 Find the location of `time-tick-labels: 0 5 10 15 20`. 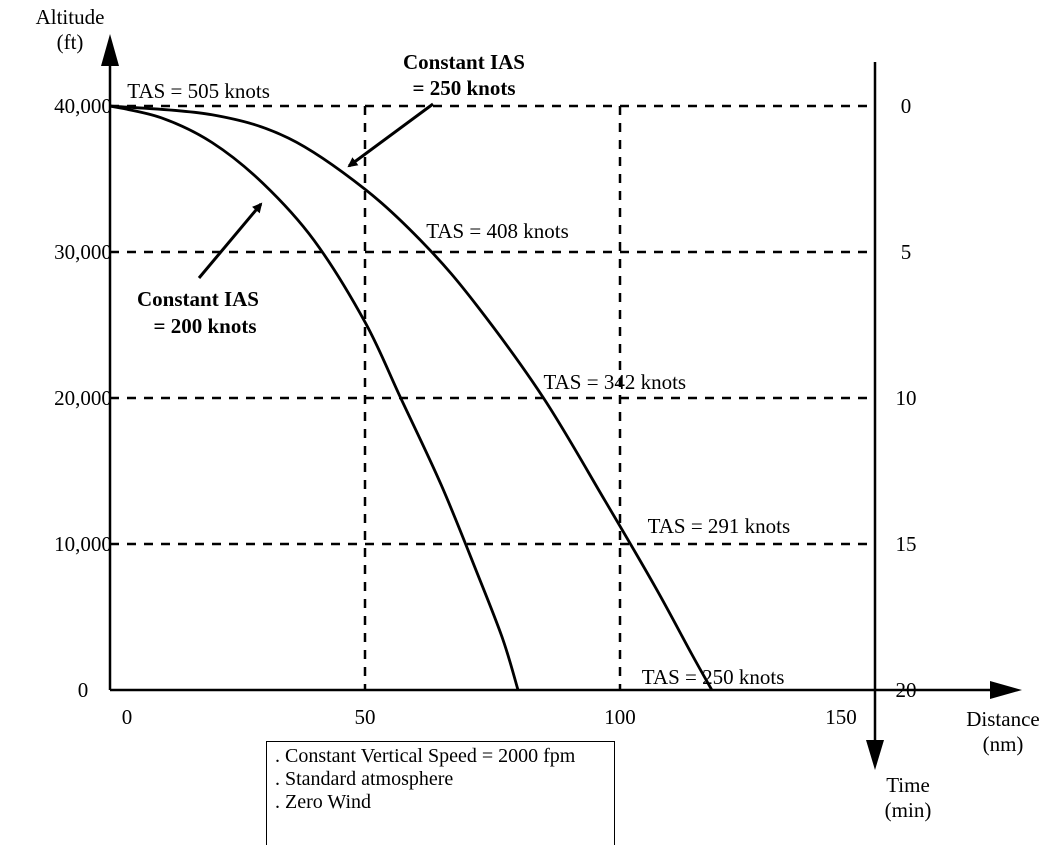

time-tick-labels: 0 5 10 15 20 is located at coordinates (906, 398).